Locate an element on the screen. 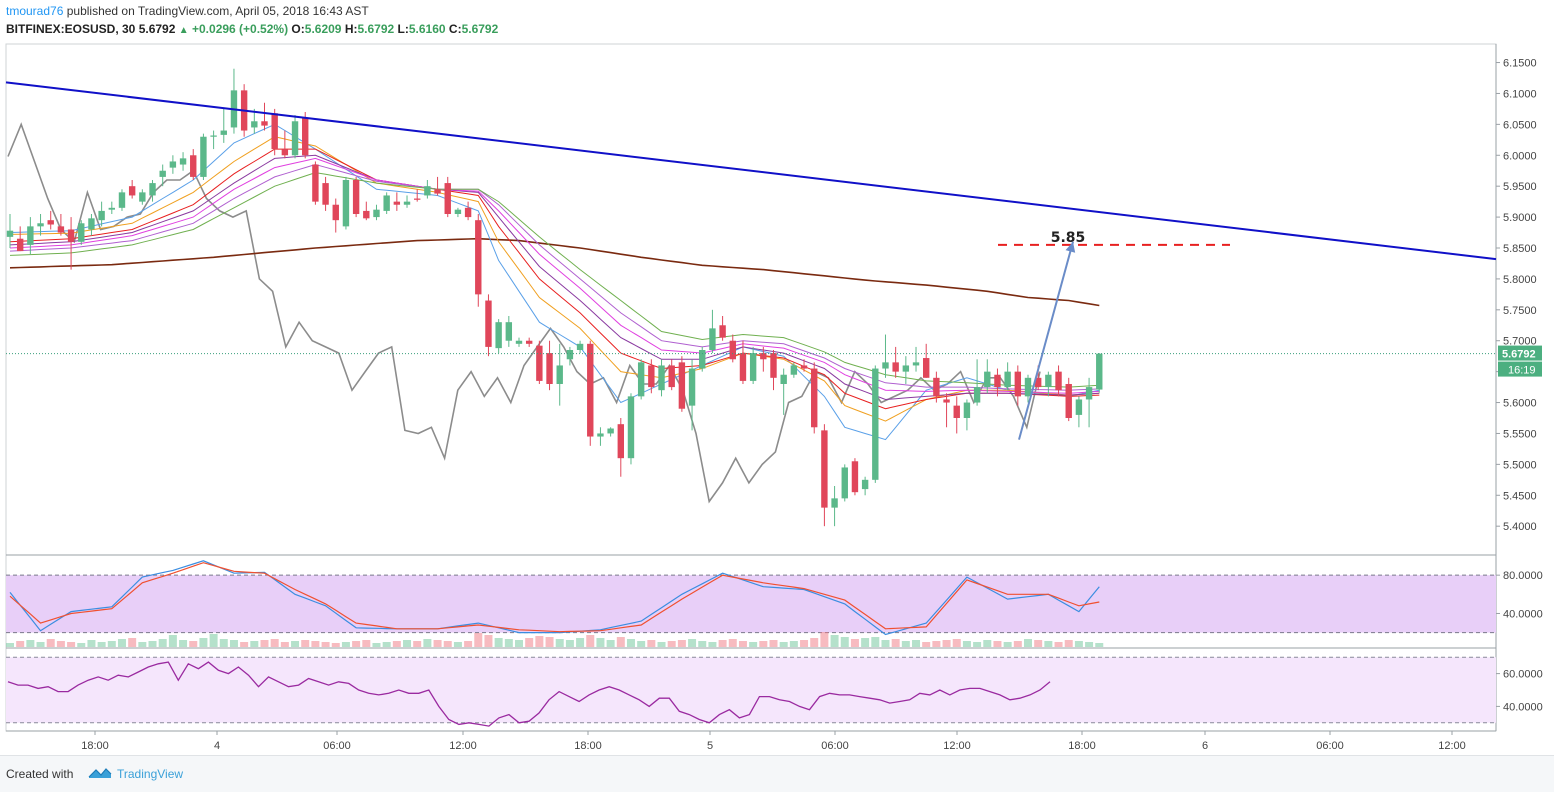 The image size is (1554, 792). high-label: H: is located at coordinates (351, 29).